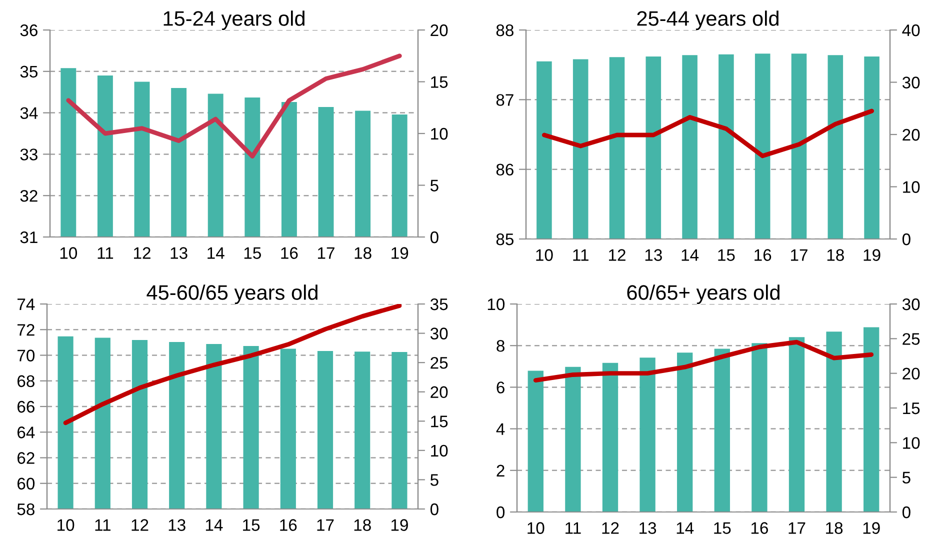 The image size is (935, 541). Describe the element at coordinates (500, 388) in the screenshot. I see `y-tick-label: 6` at that location.